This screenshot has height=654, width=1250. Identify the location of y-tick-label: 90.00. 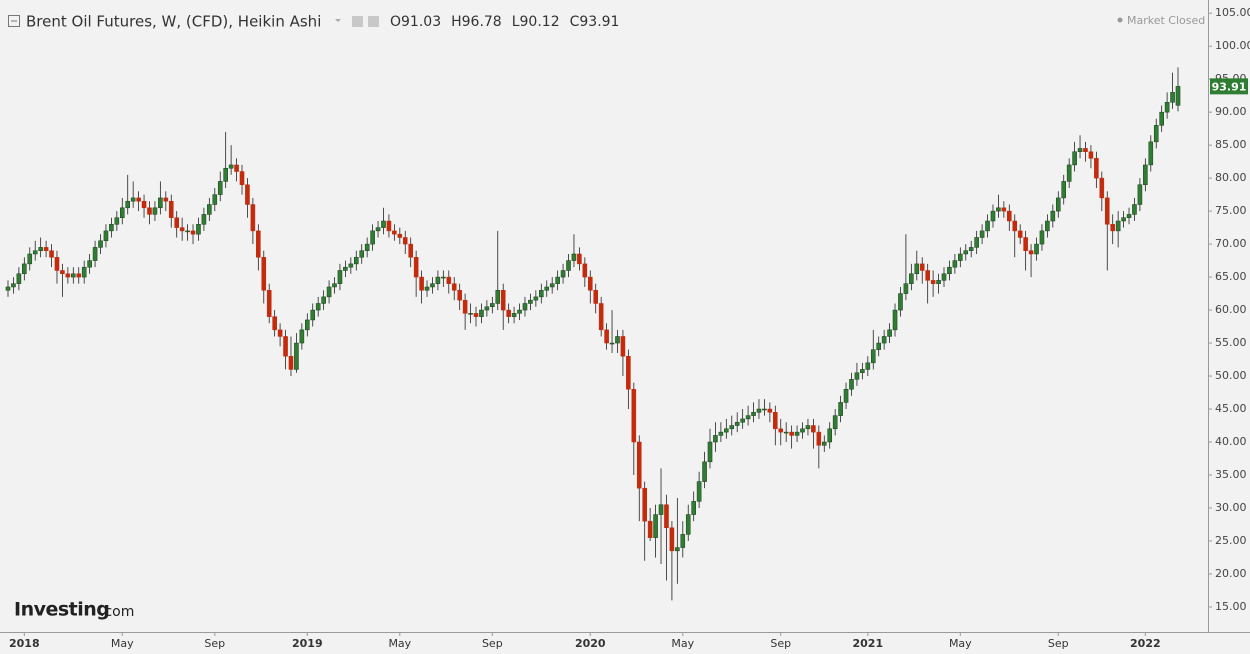
(1231, 111).